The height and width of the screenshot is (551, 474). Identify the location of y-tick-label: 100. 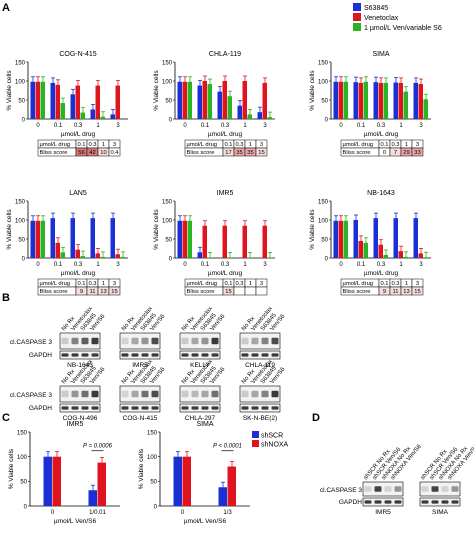
(323, 82).